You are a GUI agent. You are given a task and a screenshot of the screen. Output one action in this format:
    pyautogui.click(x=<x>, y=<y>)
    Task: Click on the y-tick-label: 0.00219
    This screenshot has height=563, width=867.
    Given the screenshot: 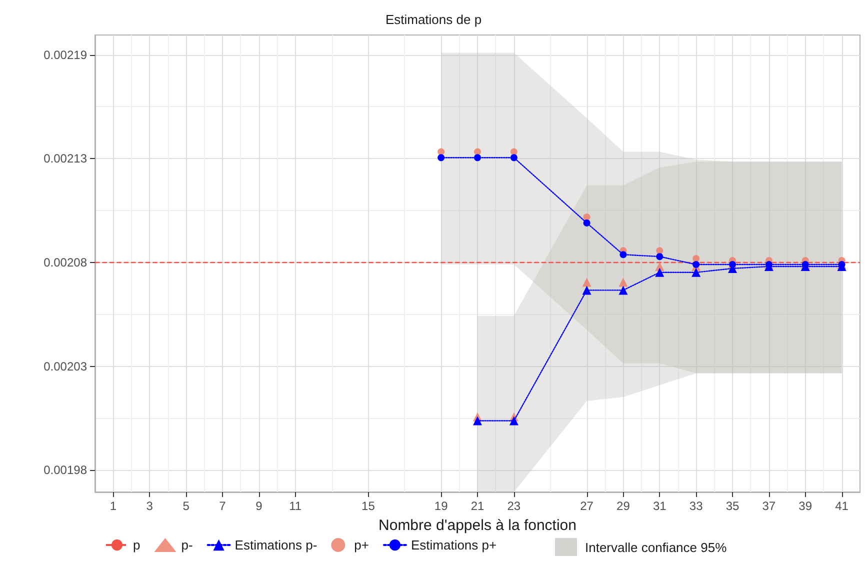 What is the action you would take?
    pyautogui.click(x=66, y=55)
    